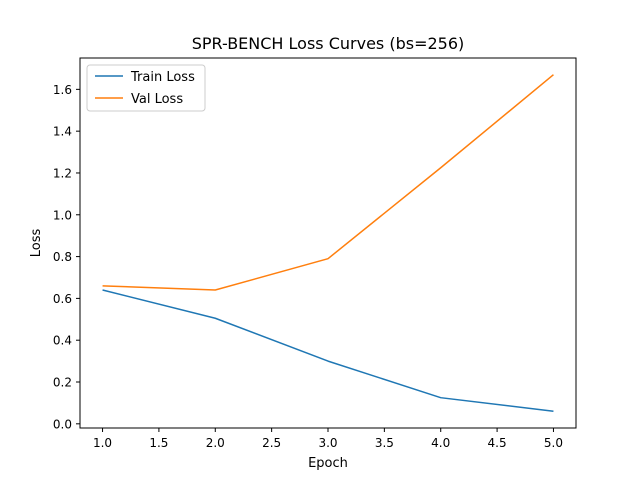 This screenshot has width=640, height=480. What do you see at coordinates (62, 257) in the screenshot?
I see `y-tick-label: 0.8` at bounding box center [62, 257].